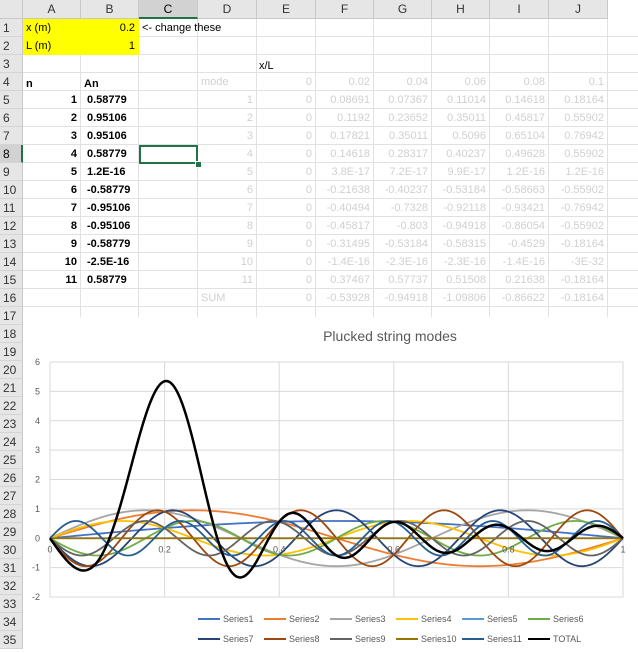 The height and width of the screenshot is (653, 638). What do you see at coordinates (525, 280) in the screenshot?
I see `mode-value-cell: 0.21638` at bounding box center [525, 280].